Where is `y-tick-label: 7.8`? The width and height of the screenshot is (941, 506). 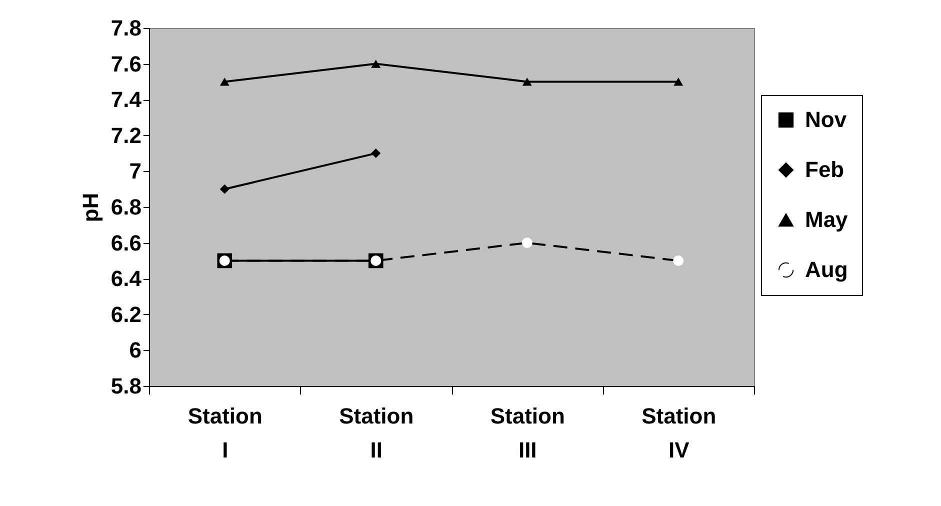 y-tick-label: 7.8 is located at coordinates (126, 28).